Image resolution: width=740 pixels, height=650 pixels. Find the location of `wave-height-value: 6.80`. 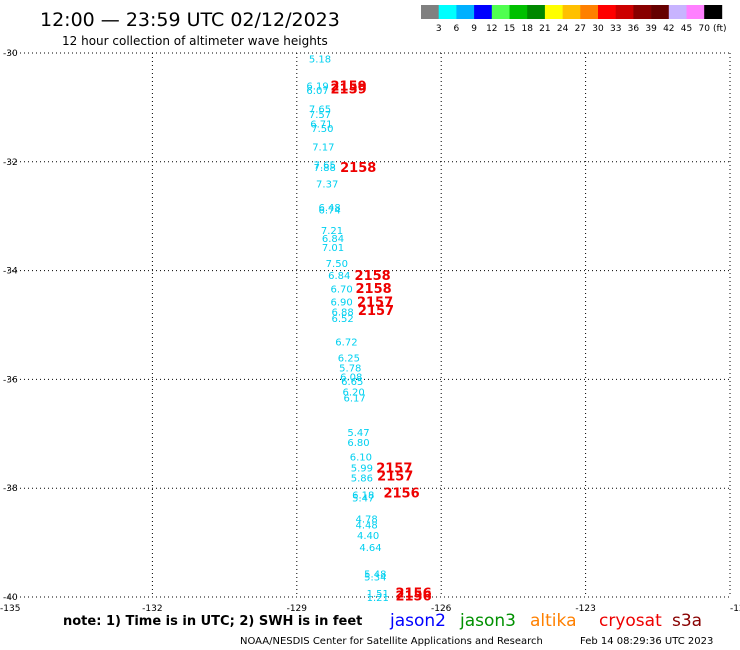

wave-height-value: 6.80 is located at coordinates (358, 443).